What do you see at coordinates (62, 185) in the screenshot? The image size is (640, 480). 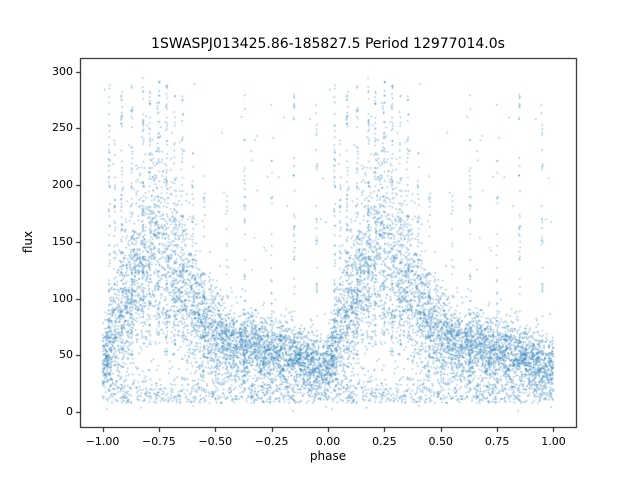 I see `y-tick-label: 200` at bounding box center [62, 185].